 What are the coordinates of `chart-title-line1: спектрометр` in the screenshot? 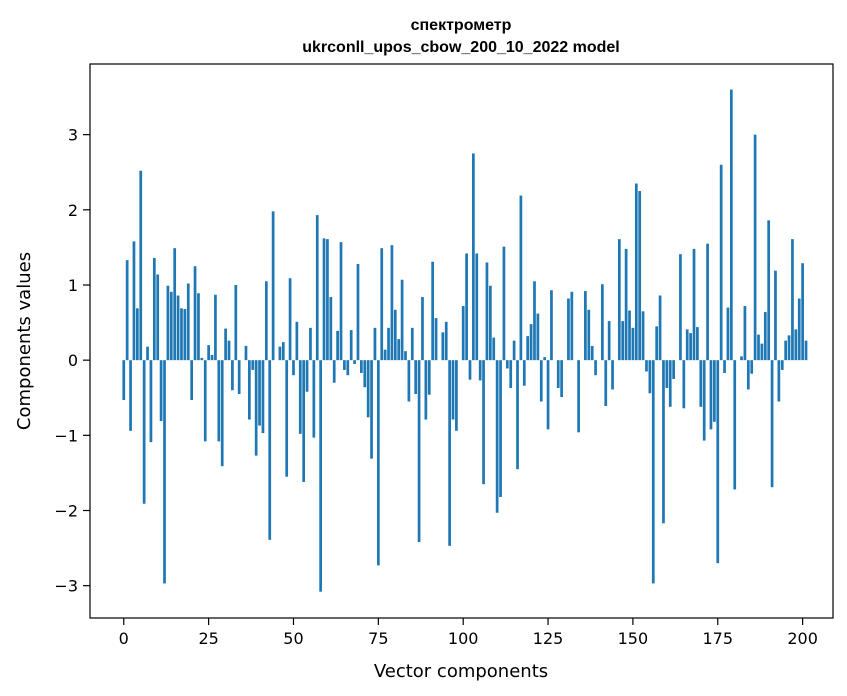 It's located at (461, 25).